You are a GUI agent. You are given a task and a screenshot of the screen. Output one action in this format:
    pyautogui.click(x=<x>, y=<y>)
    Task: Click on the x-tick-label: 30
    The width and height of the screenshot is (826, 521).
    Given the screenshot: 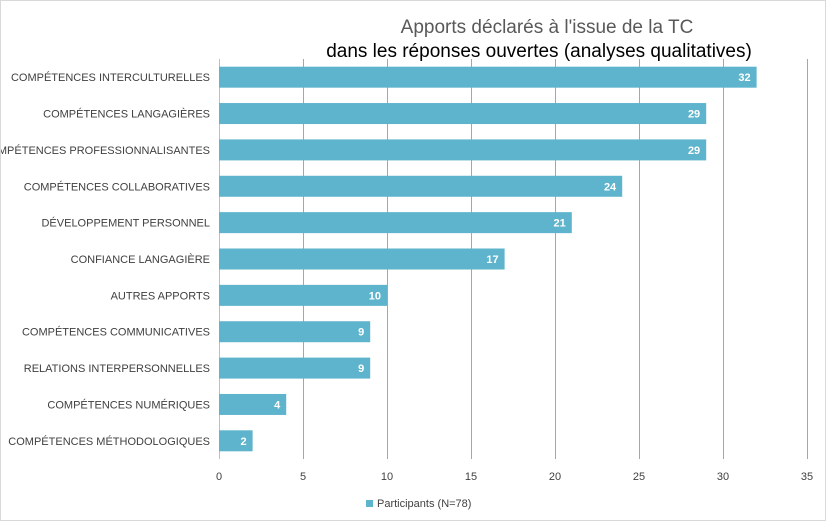 What is the action you would take?
    pyautogui.click(x=723, y=477)
    